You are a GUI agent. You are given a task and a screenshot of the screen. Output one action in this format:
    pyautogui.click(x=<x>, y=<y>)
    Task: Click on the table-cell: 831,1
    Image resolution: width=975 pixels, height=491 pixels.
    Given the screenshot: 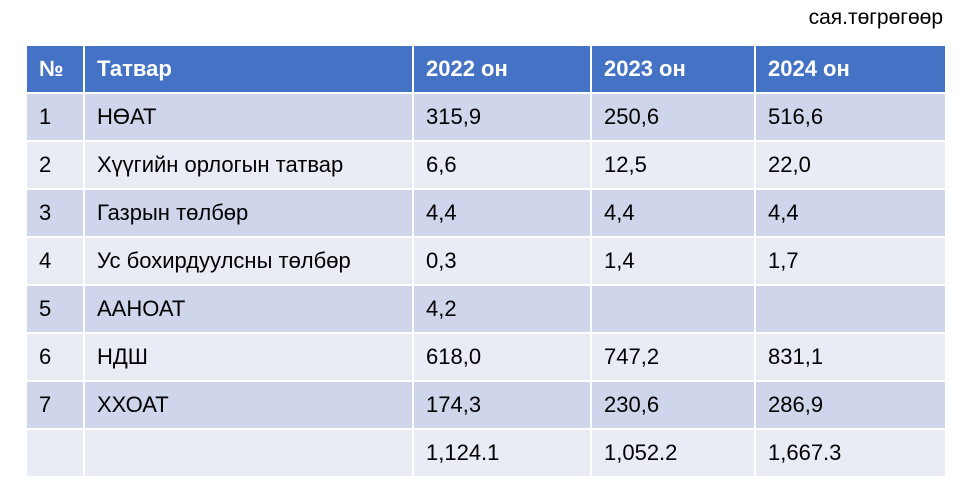 What is the action you would take?
    pyautogui.click(x=850, y=357)
    